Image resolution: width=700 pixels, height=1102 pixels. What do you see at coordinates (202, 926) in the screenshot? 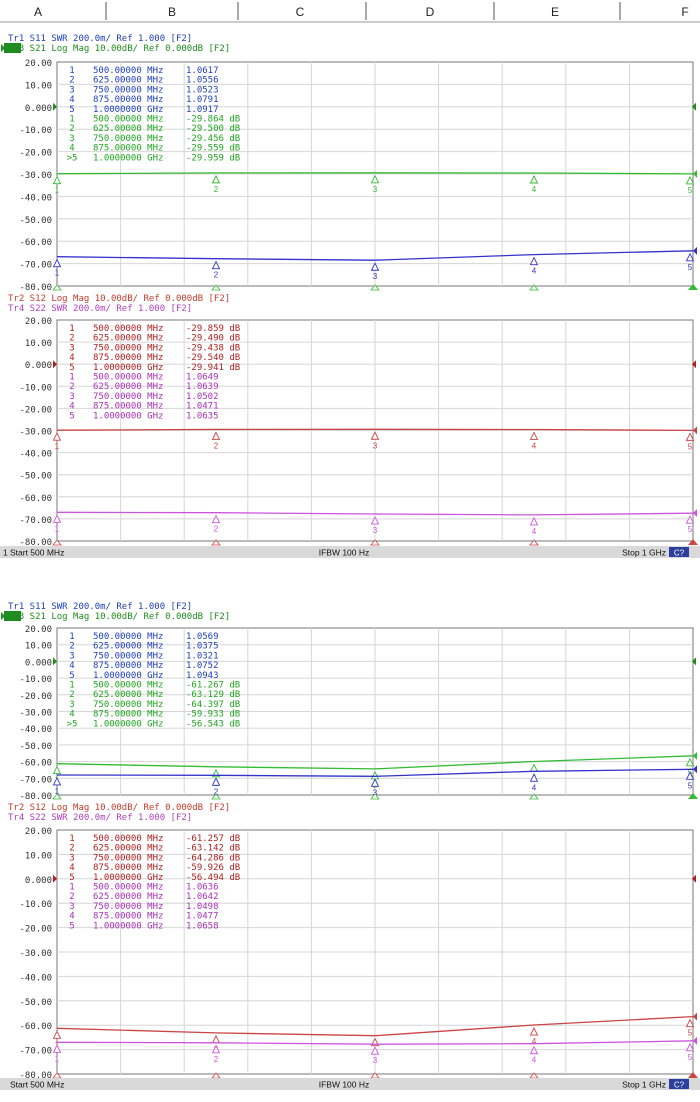
I see `marker-value: 1.0658` at bounding box center [202, 926].